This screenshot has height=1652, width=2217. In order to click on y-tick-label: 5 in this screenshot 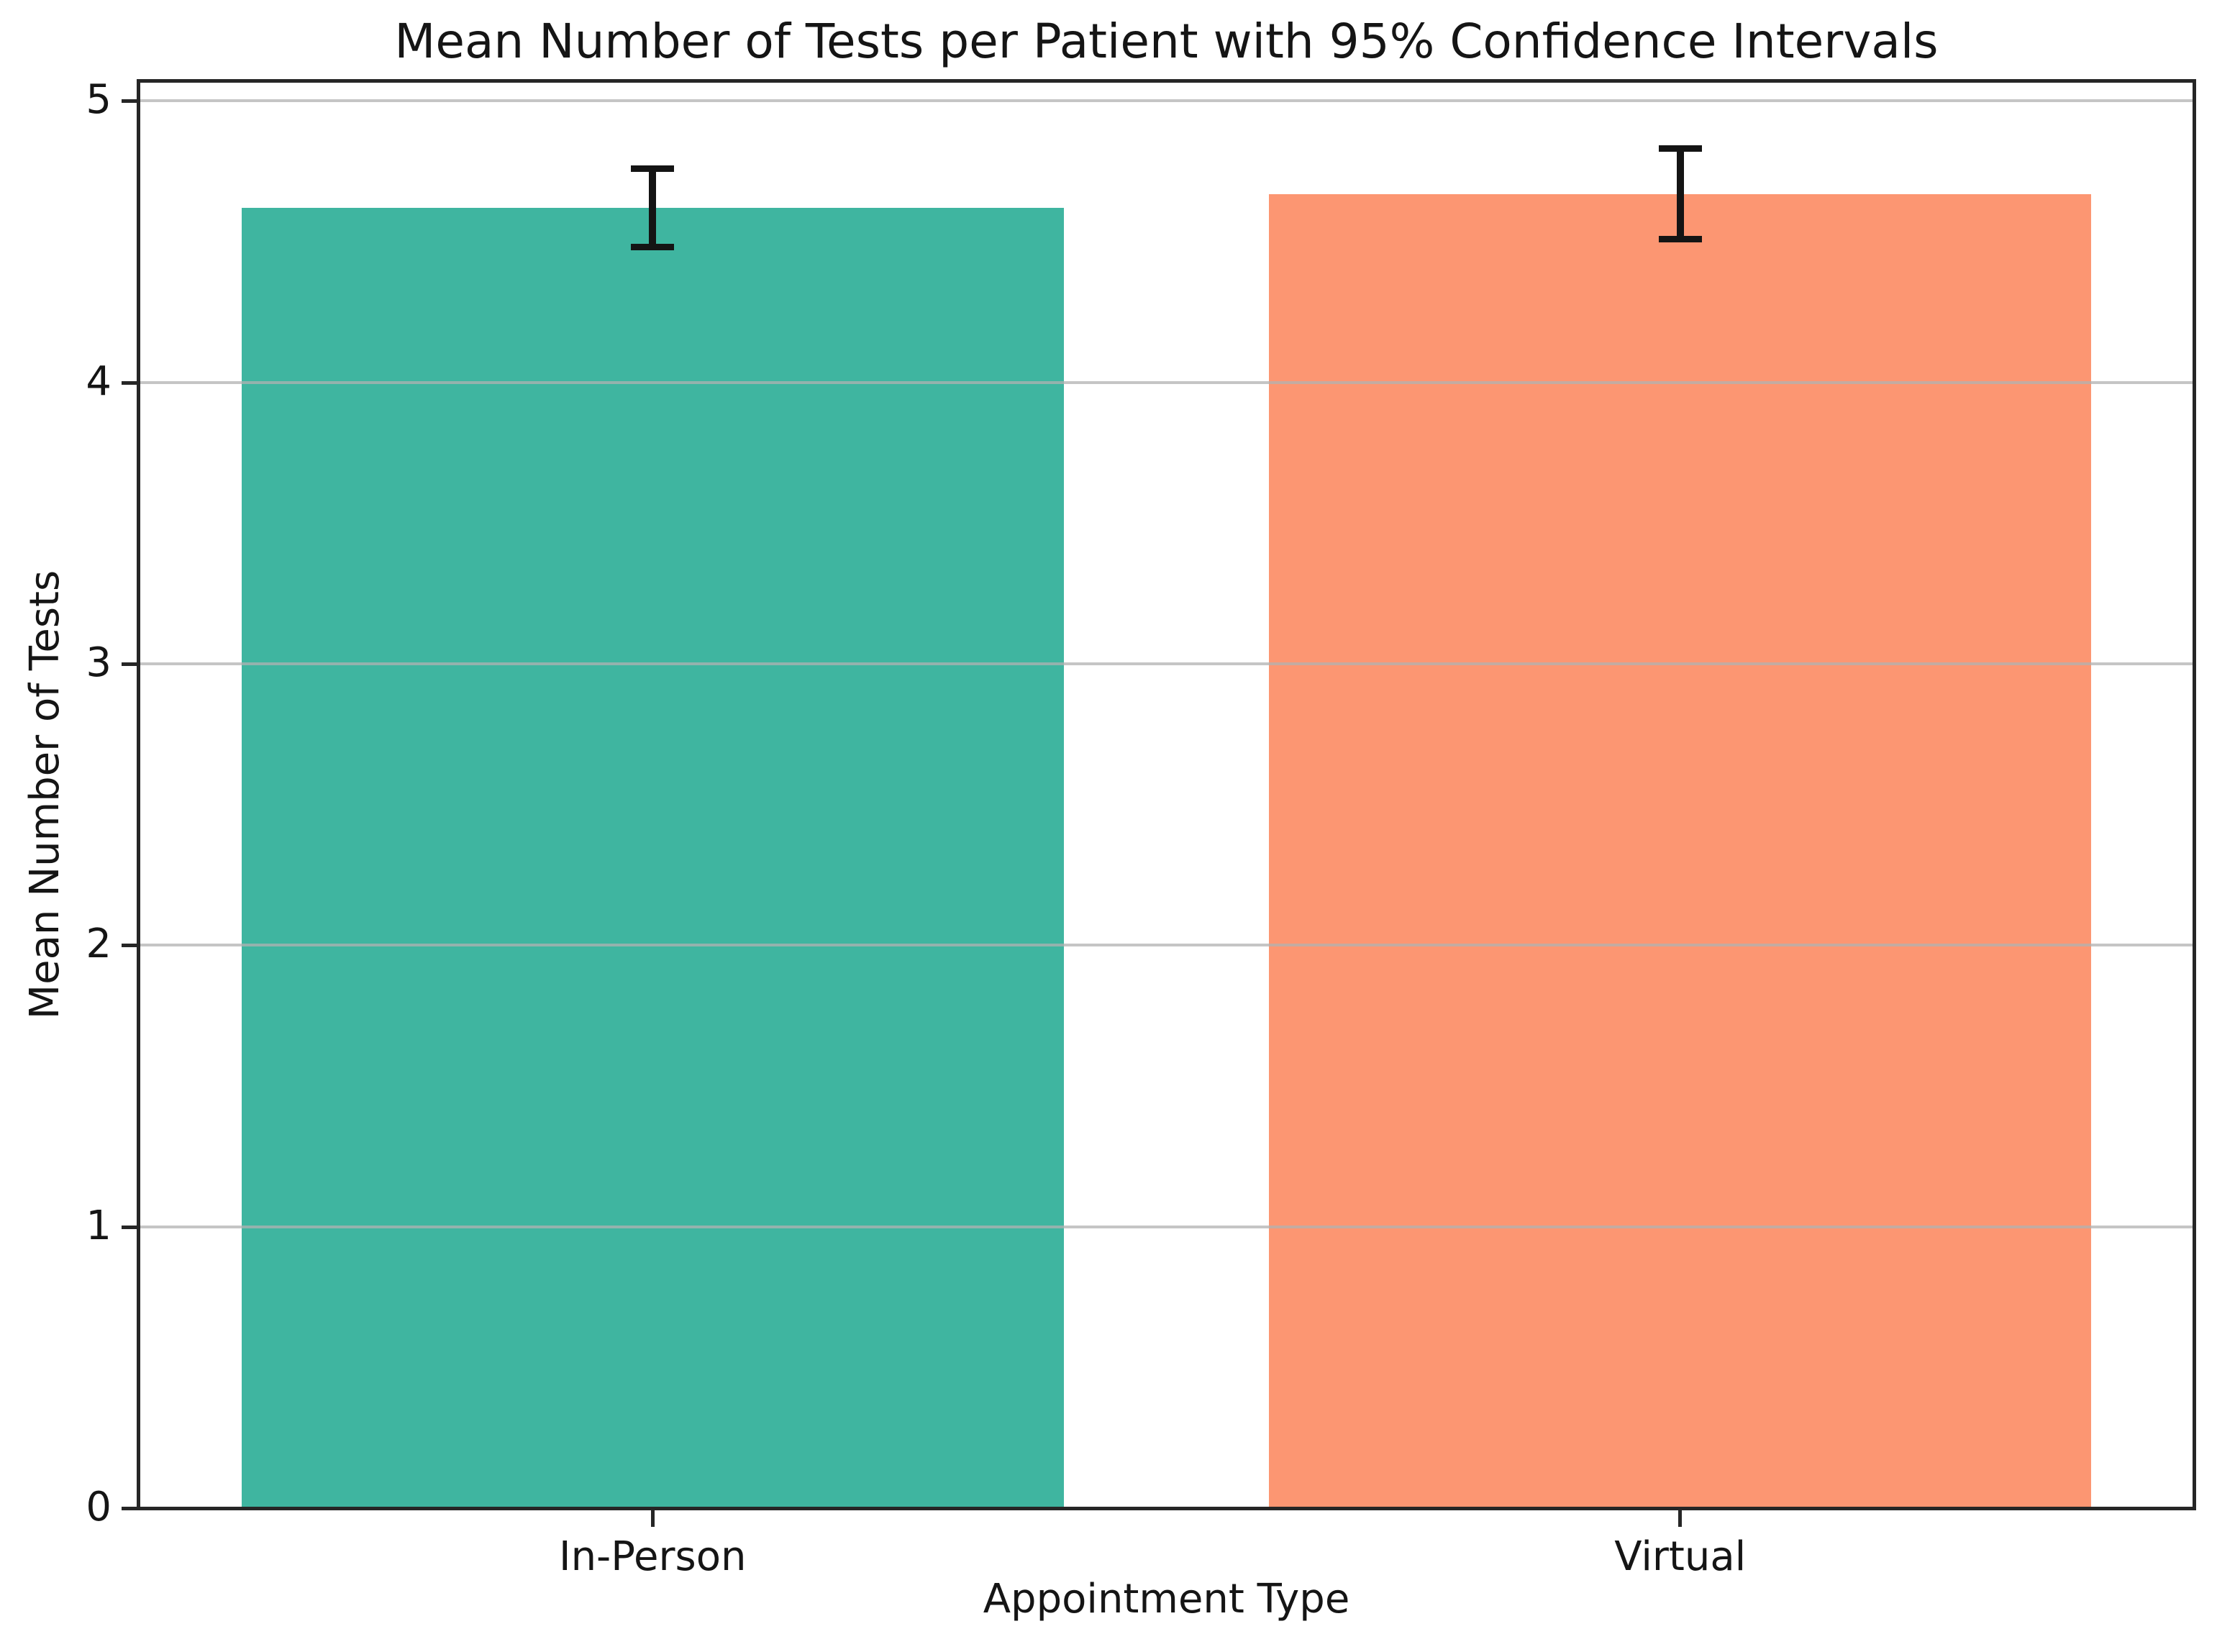, I will do `click(98, 100)`.